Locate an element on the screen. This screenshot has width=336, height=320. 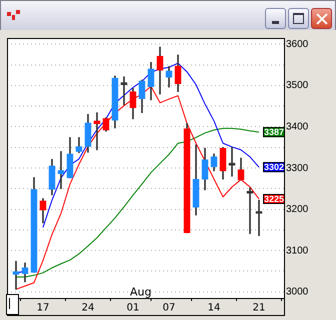
y-tick-label: 3000 is located at coordinates (297, 292).